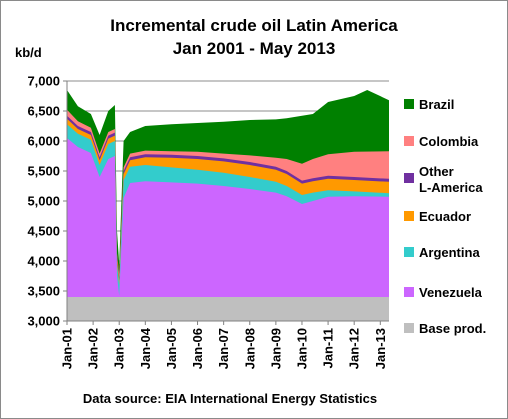 Image resolution: width=508 pixels, height=419 pixels. I want to click on legend-label-colombia: Colombia, so click(449, 141).